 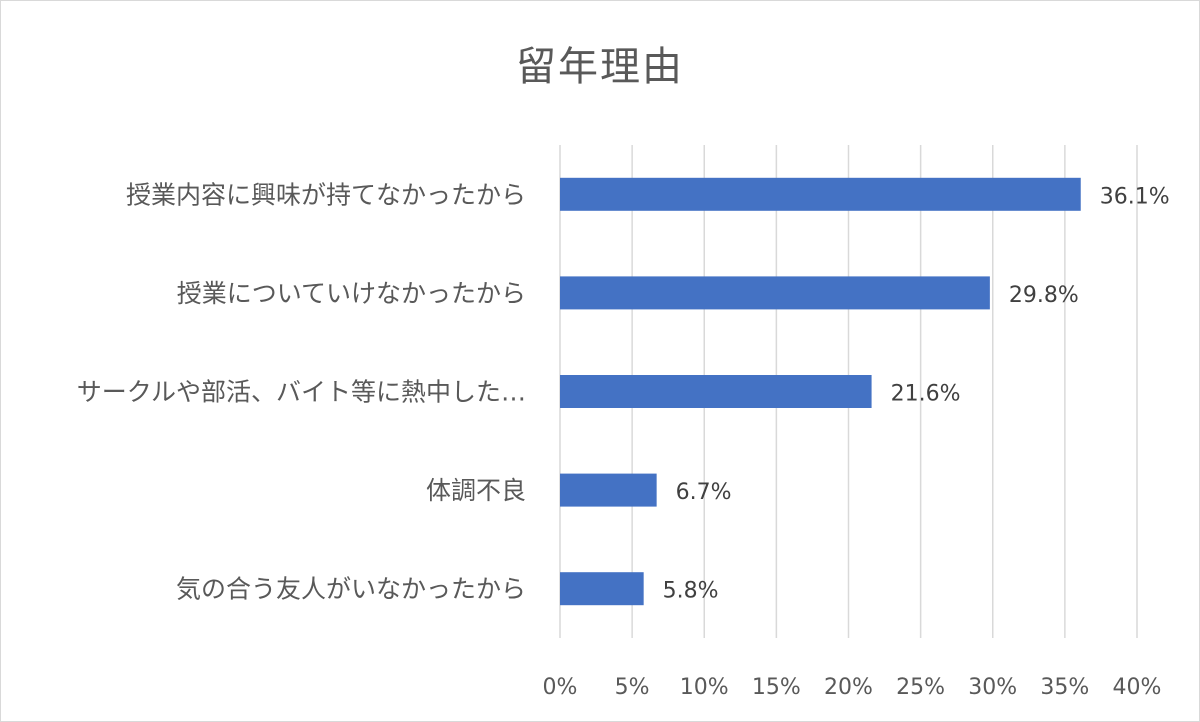 I want to click on category-label: 体調不良, so click(x=476, y=490).